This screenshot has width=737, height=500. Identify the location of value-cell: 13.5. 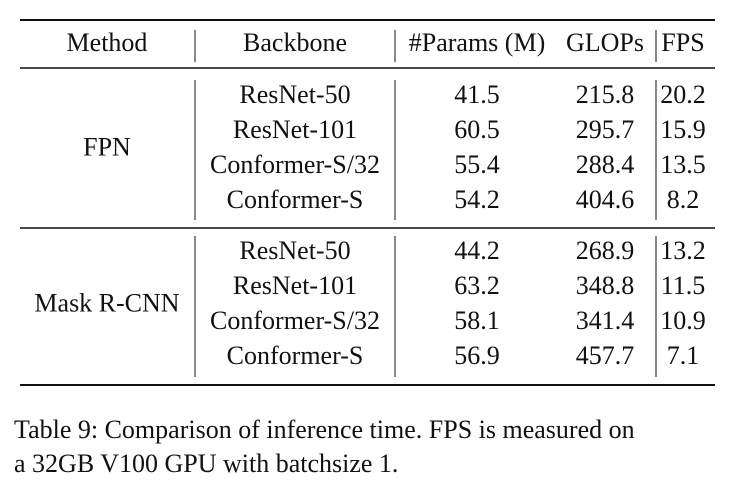
(683, 164).